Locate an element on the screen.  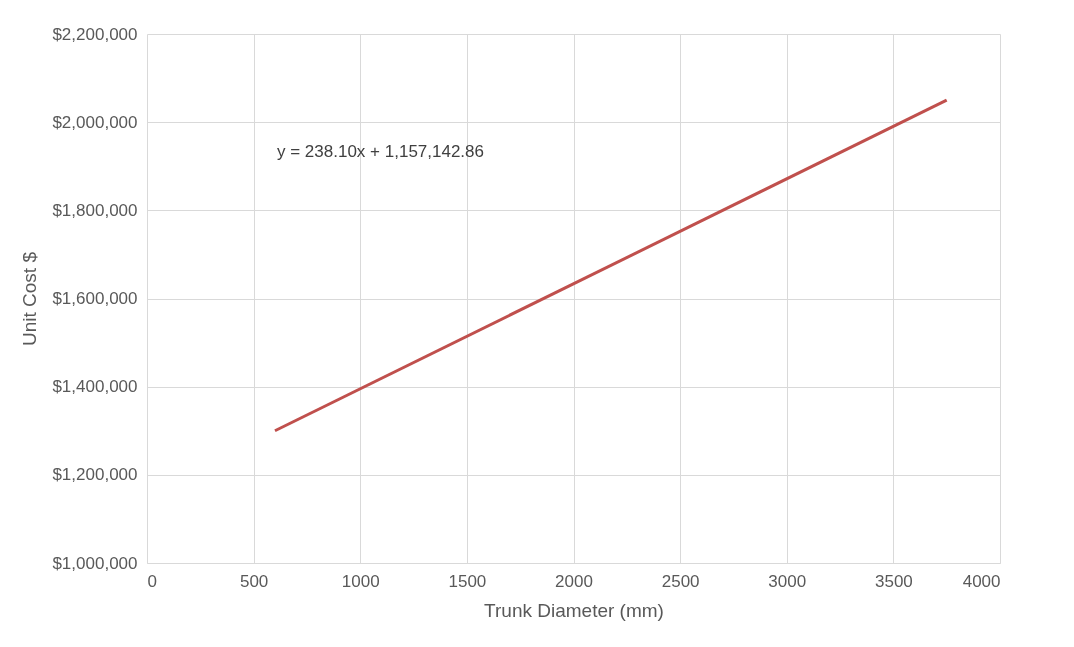
x-tick-label: 0 is located at coordinates (152, 581).